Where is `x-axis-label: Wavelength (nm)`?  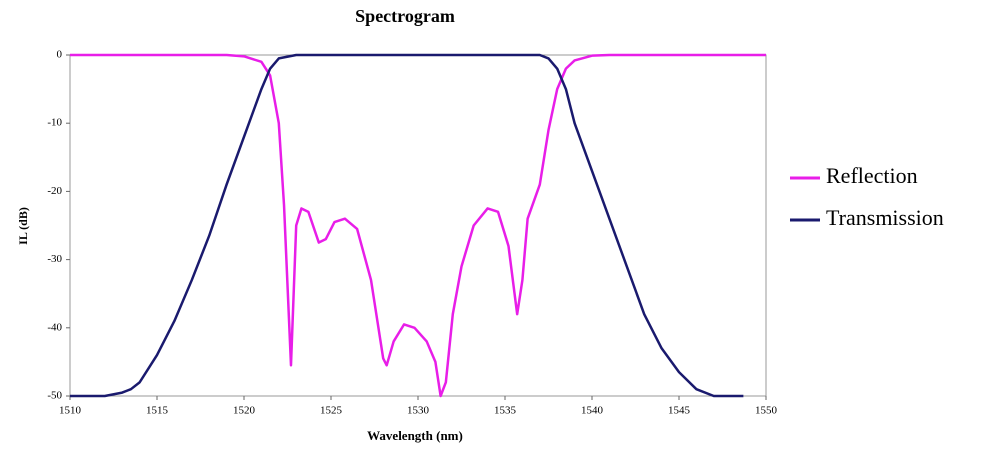 x-axis-label: Wavelength (nm) is located at coordinates (415, 435).